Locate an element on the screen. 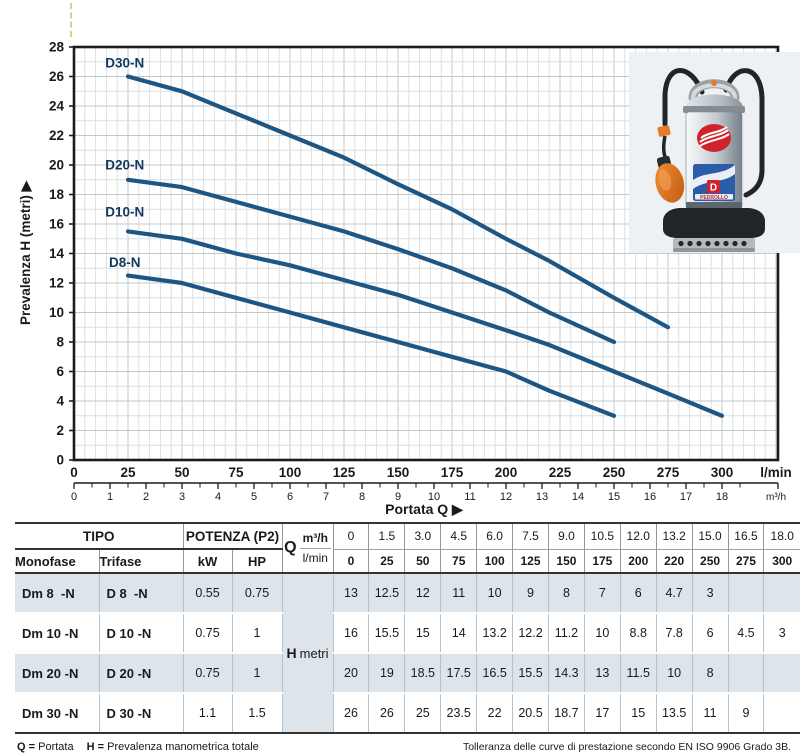  cell-h-value: 25 is located at coordinates (422, 712).